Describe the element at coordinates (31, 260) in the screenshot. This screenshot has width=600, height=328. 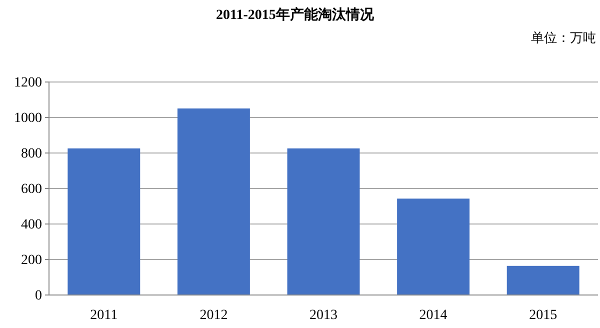
I see `y-tick-label: 200` at that location.